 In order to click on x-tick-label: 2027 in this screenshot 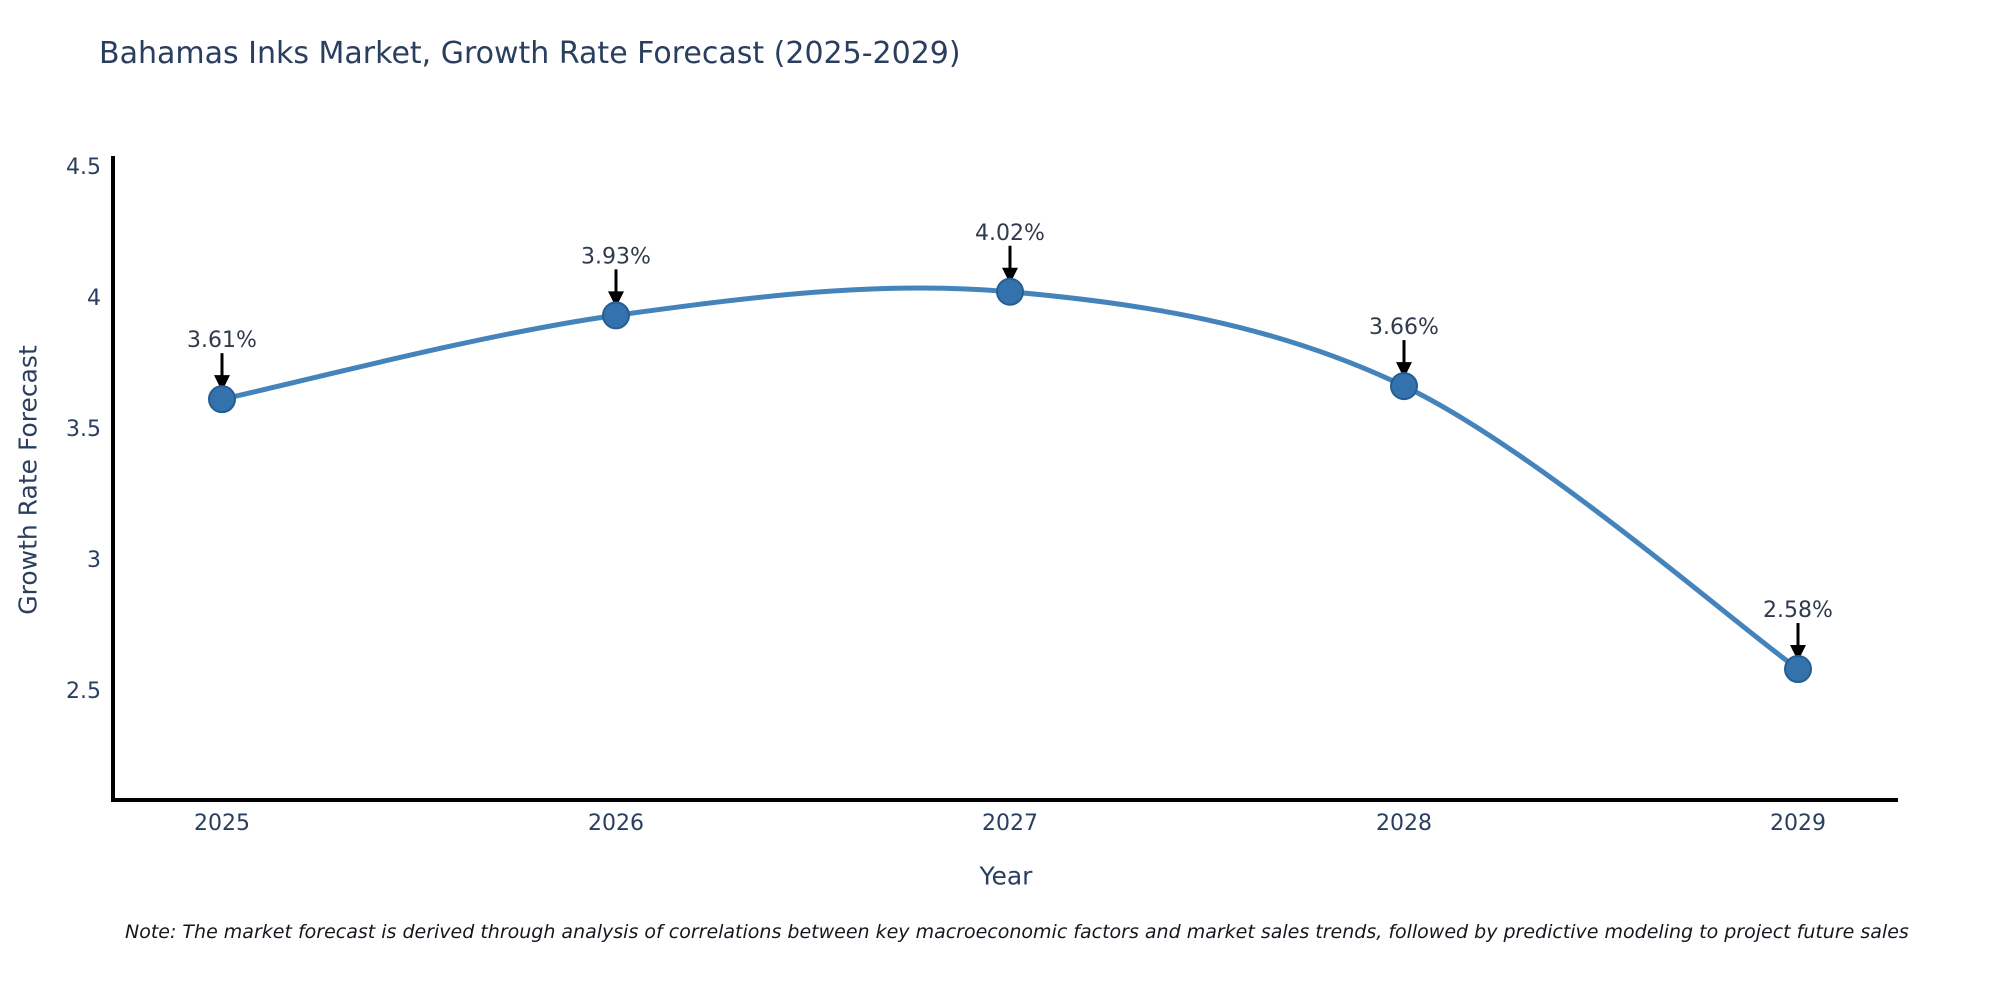, I will do `click(1010, 823)`.